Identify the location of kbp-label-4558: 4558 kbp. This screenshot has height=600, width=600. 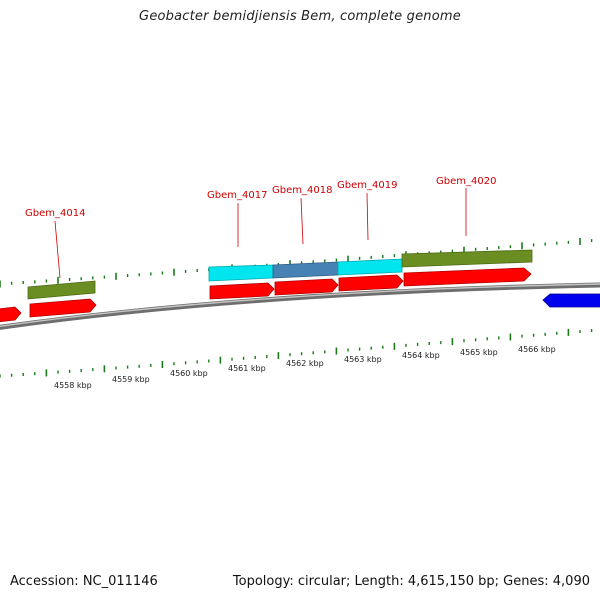
(73, 385).